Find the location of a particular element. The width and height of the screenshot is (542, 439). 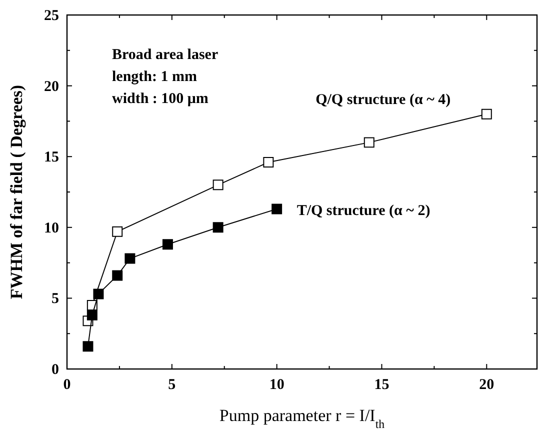

y-tick-label: 0 is located at coordinates (55, 370).